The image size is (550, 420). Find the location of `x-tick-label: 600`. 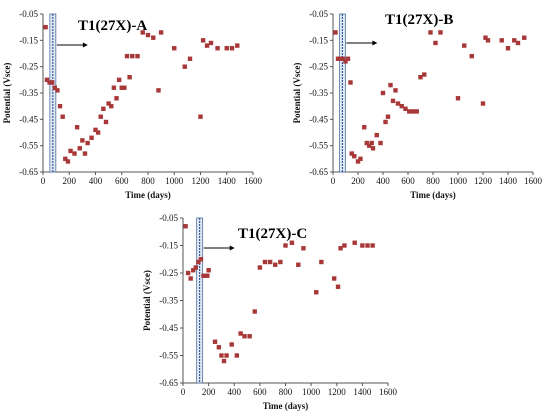

x-tick-label: 600 is located at coordinates (408, 181).